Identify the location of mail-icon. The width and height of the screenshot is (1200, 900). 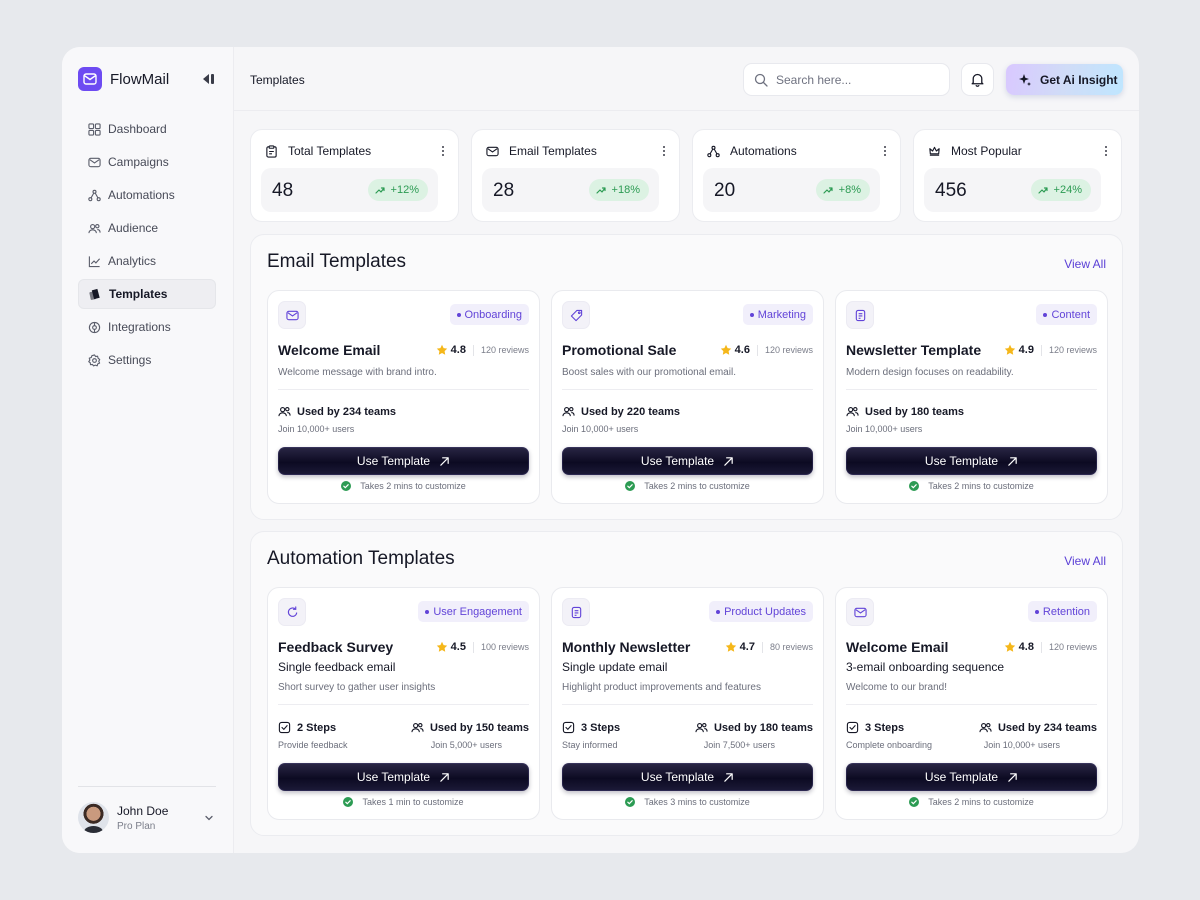
(292, 315).